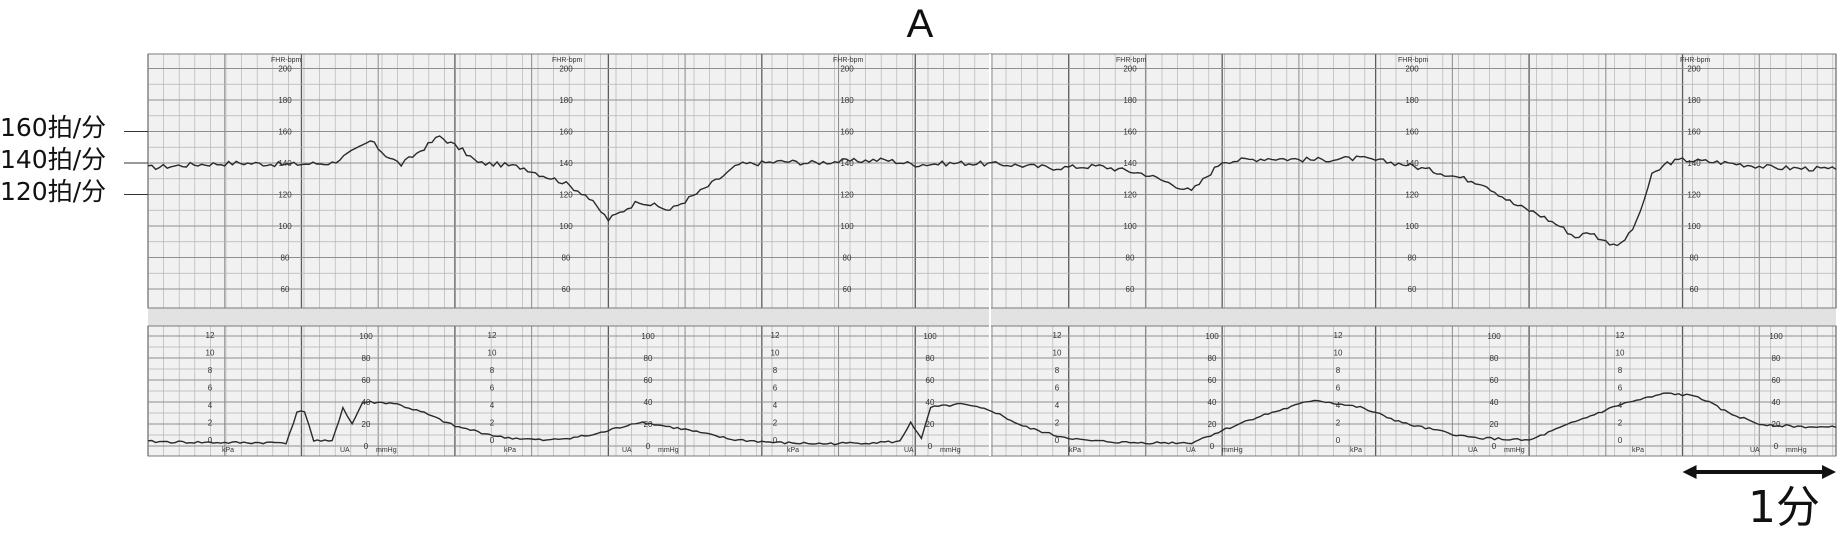 The width and height of the screenshot is (1840, 536). I want to click on panel-label: A, so click(920, 24).